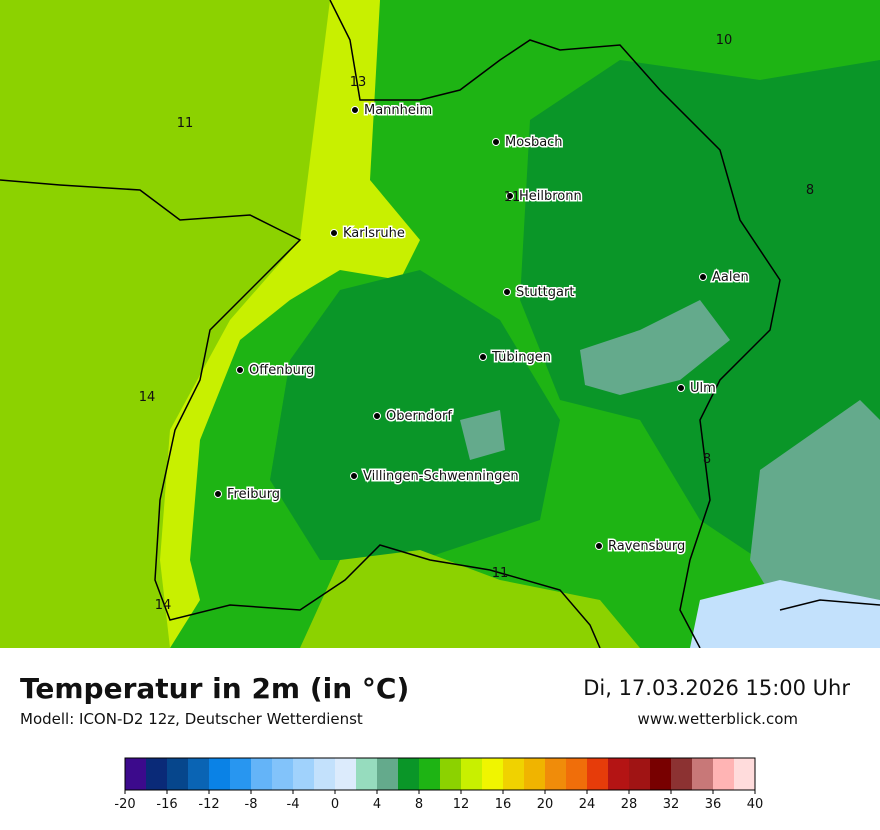 The image size is (880, 830). I want to click on city-label: Mannheim, so click(398, 110).